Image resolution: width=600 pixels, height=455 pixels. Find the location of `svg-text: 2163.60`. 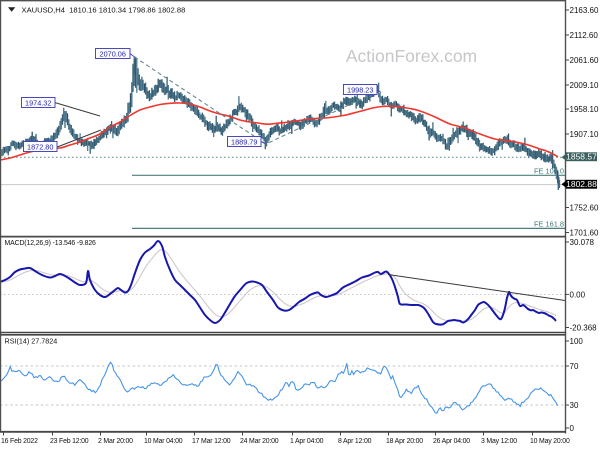

svg-text: 2163.60 is located at coordinates (584, 10).